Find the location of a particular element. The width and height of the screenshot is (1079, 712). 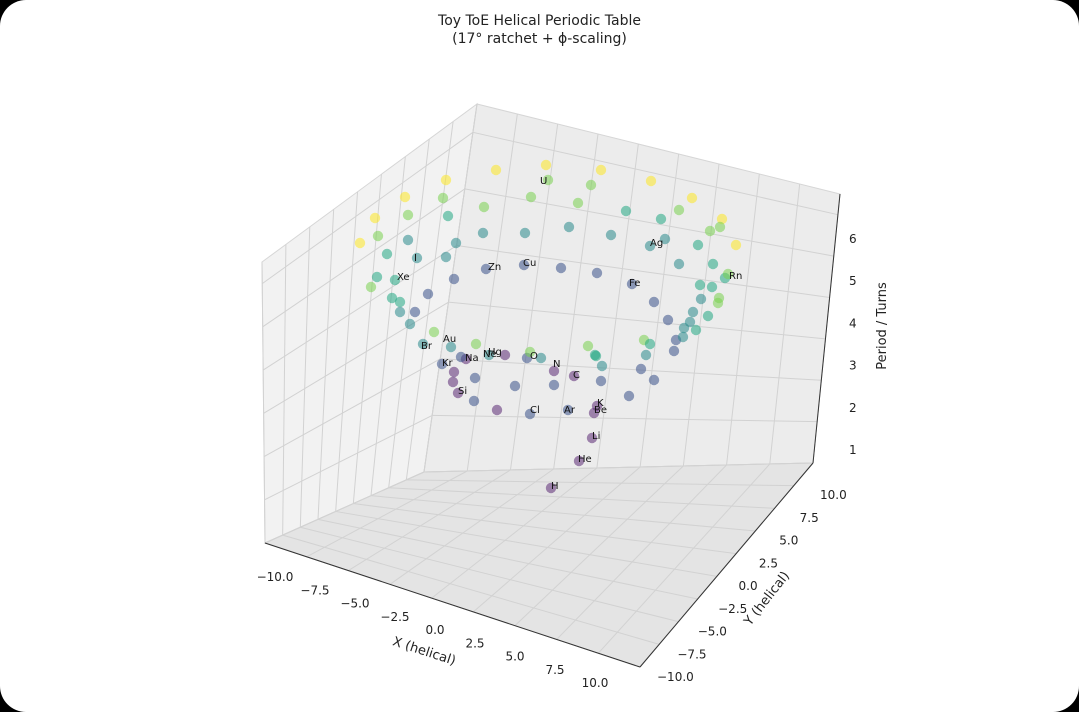

element-label: I is located at coordinates (415, 258).